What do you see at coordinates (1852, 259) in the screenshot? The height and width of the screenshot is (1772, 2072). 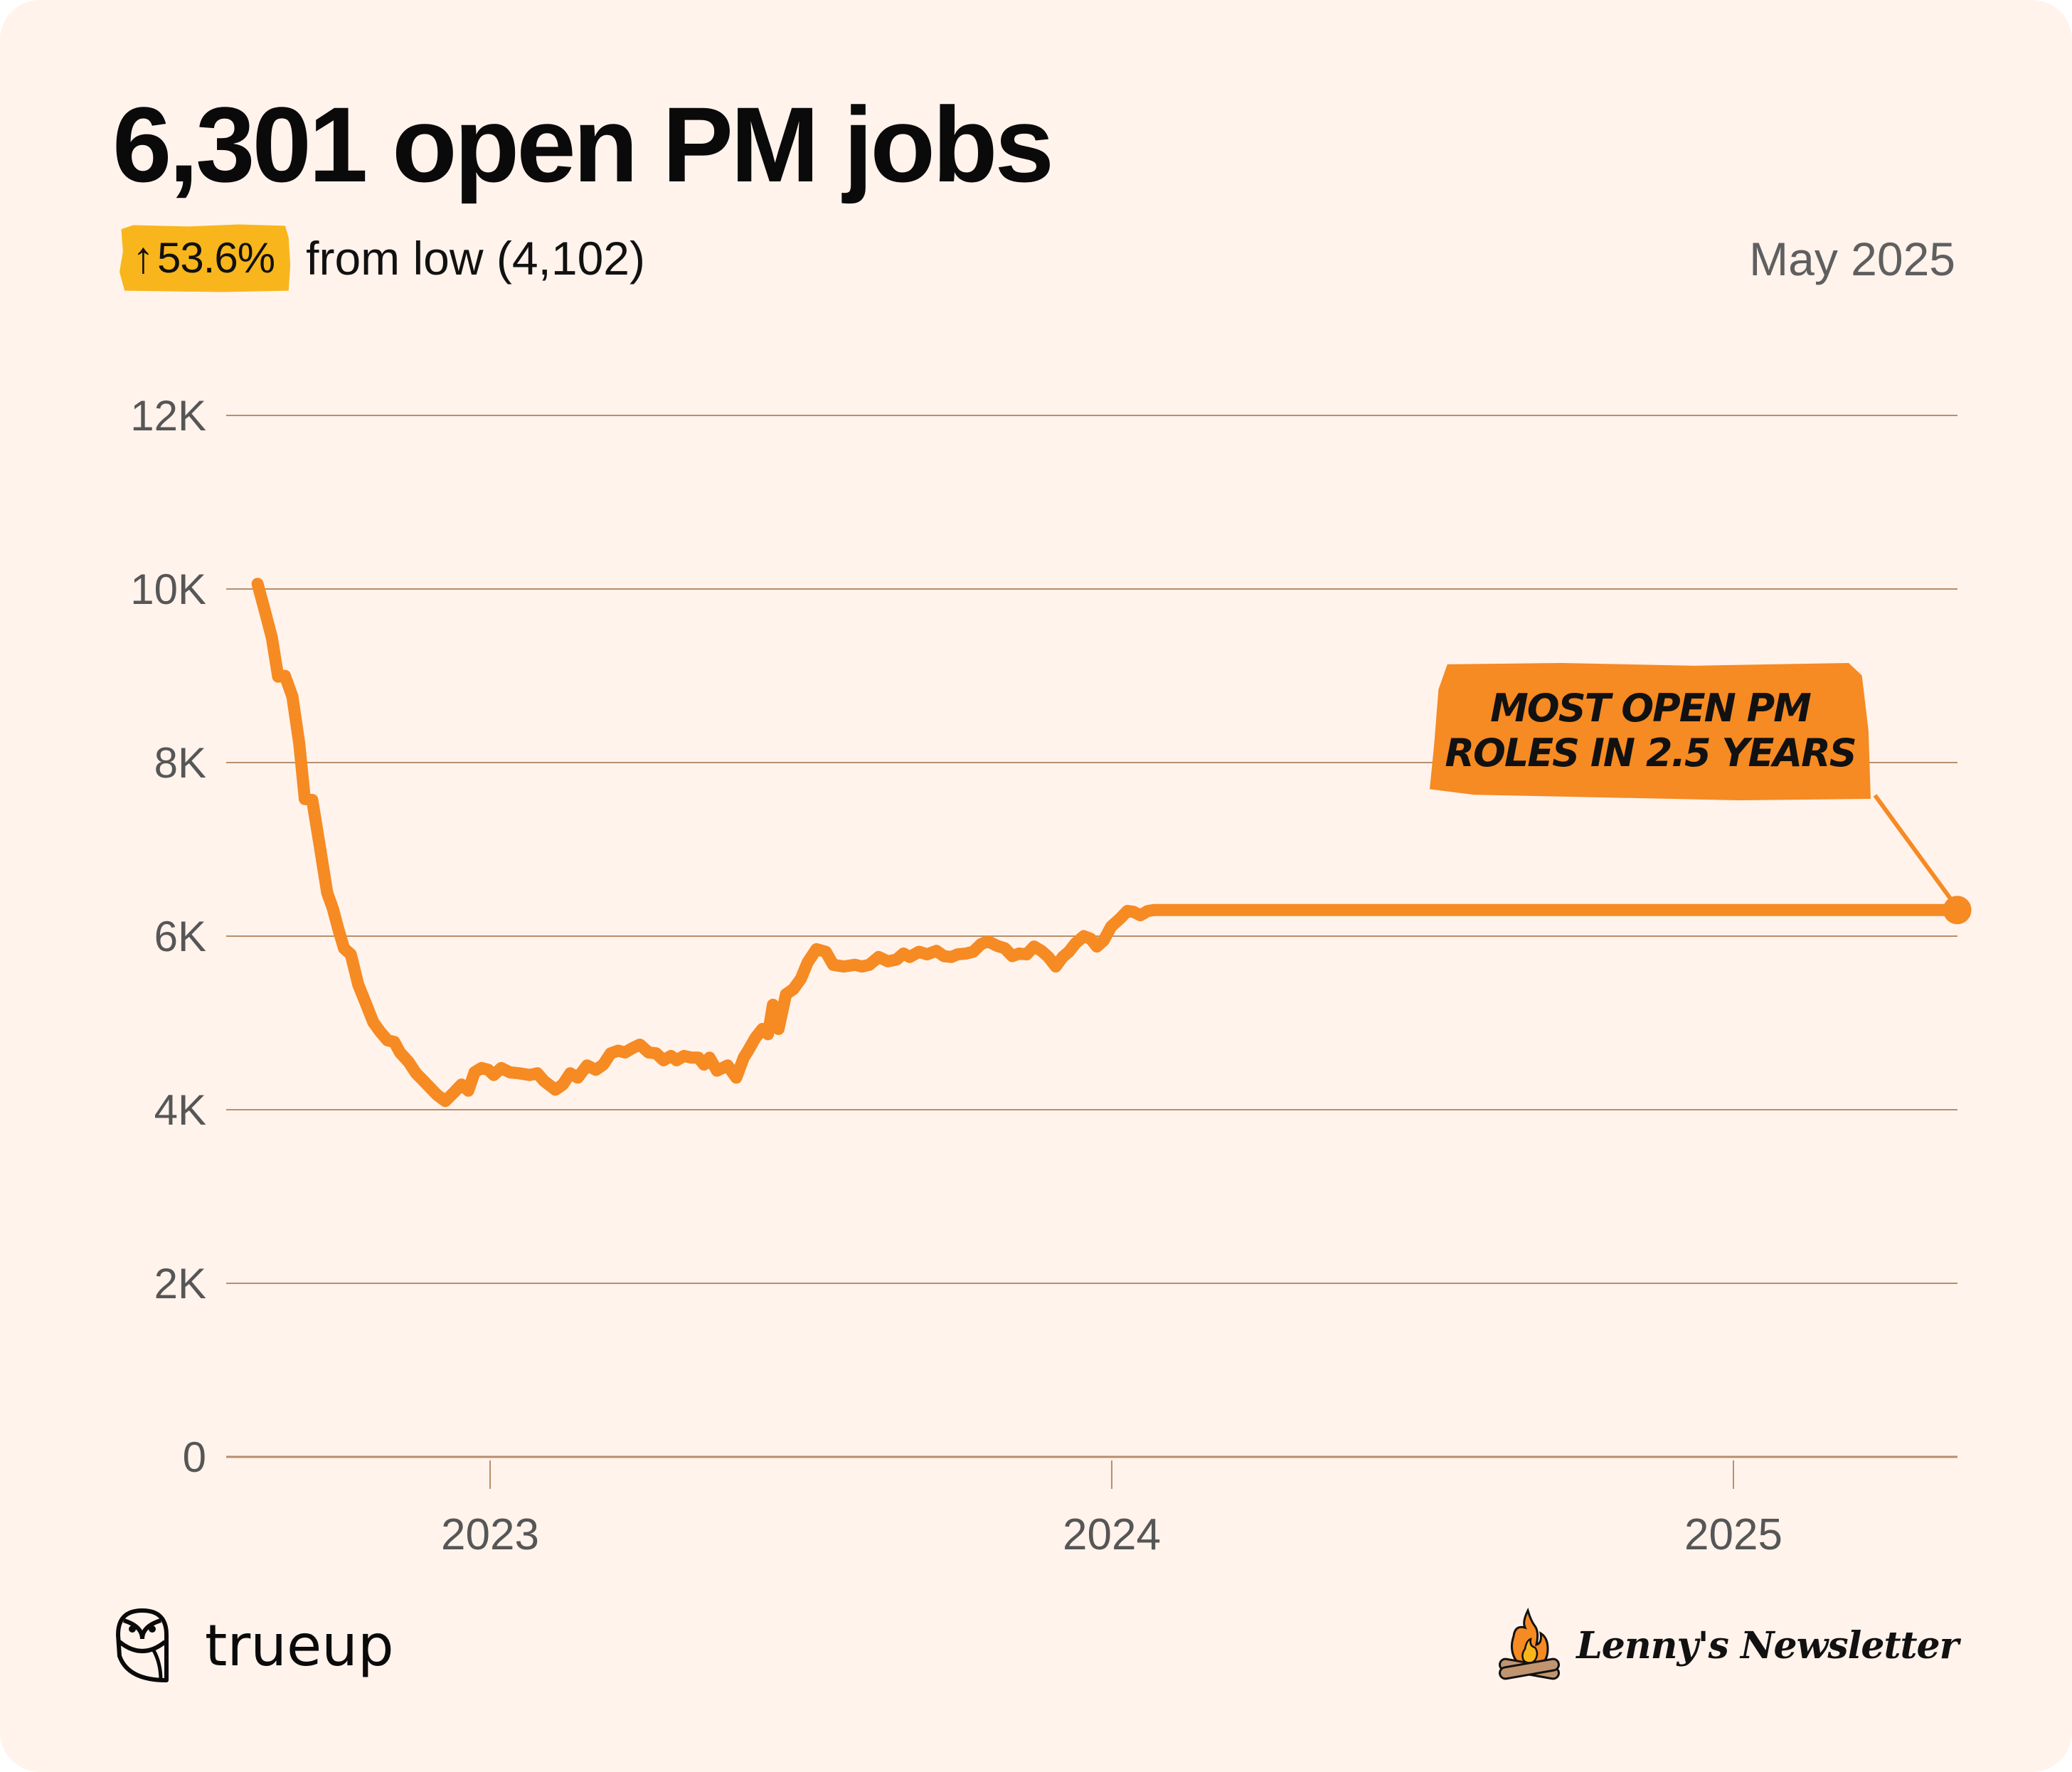 I see `date-label: May 2025` at bounding box center [1852, 259].